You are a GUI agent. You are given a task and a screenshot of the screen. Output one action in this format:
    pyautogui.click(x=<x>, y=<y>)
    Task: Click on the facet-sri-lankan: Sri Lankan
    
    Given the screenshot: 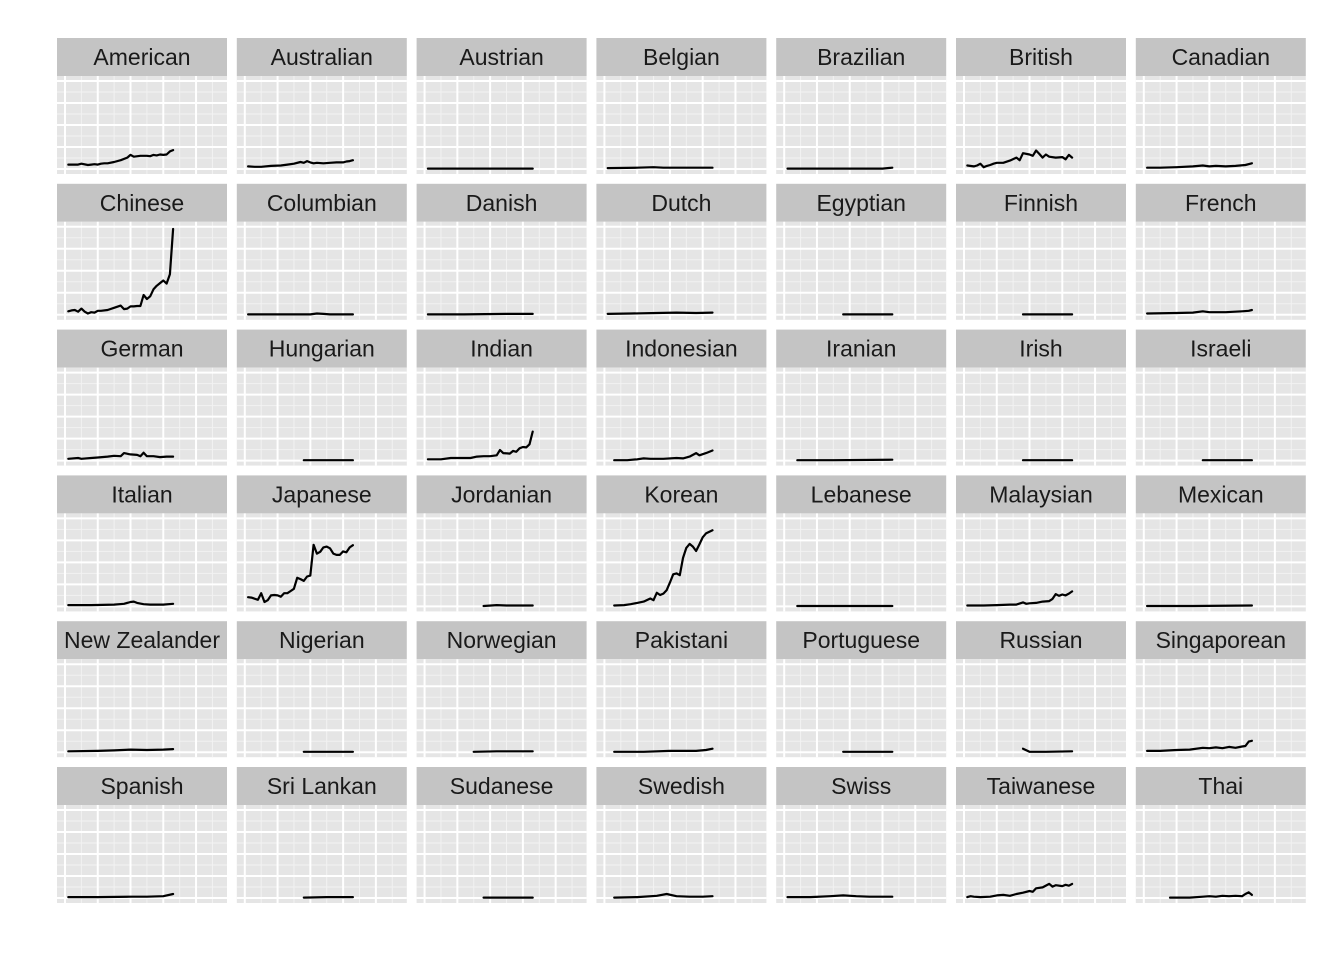 What is the action you would take?
    pyautogui.click(x=321, y=835)
    